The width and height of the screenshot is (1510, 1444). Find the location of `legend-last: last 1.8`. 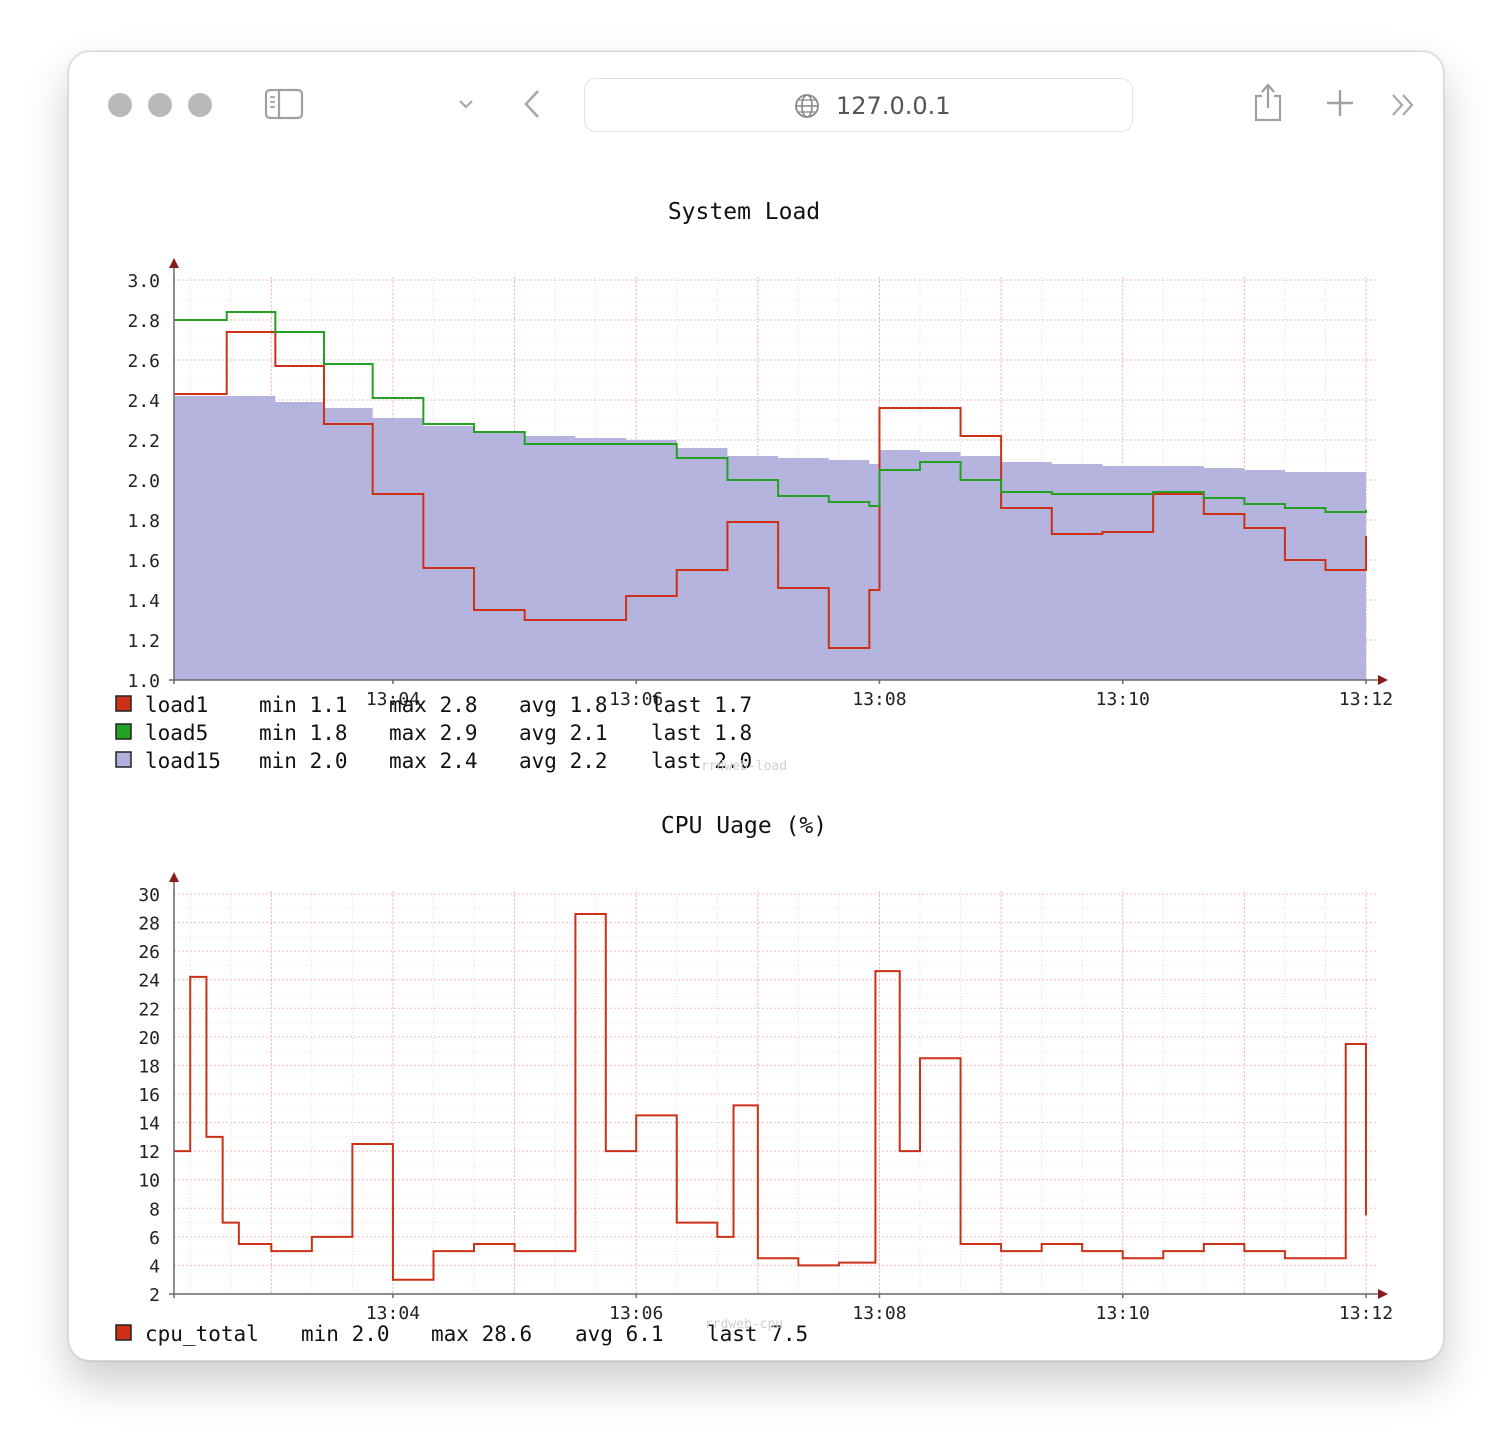

legend-last: last 1.8 is located at coordinates (701, 733).